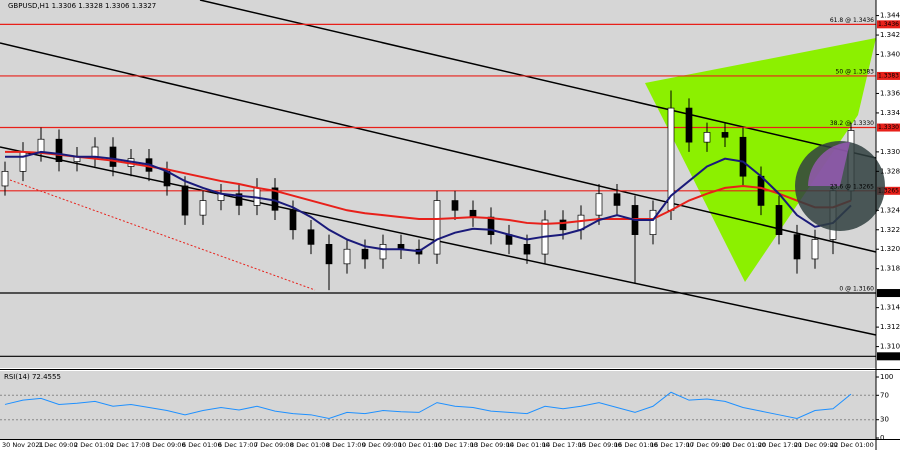 The height and width of the screenshot is (450, 900). Describe the element at coordinates (852, 20) in the screenshot. I see `fib-label: 61.8 @ 1.3436` at that location.